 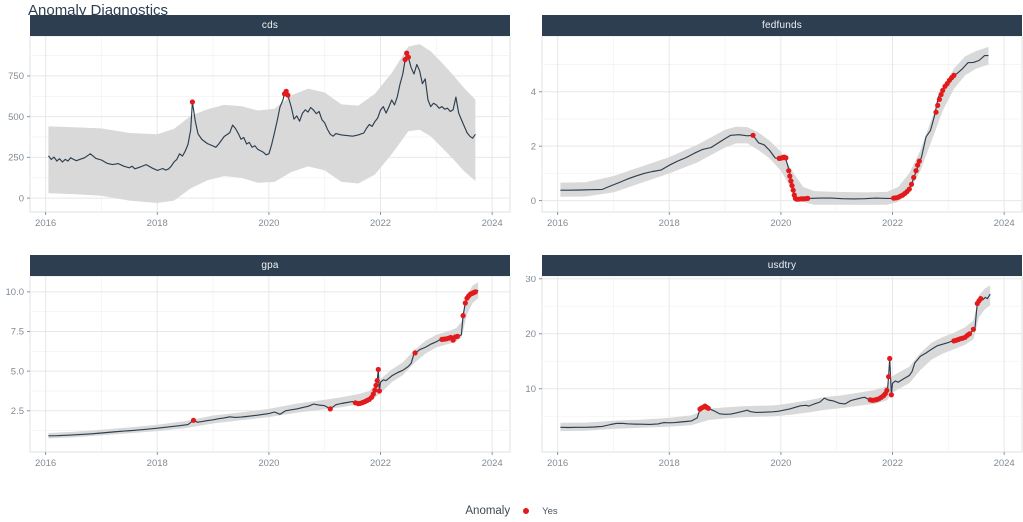 I want to click on facet-strip-label: usdtry, so click(x=782, y=265).